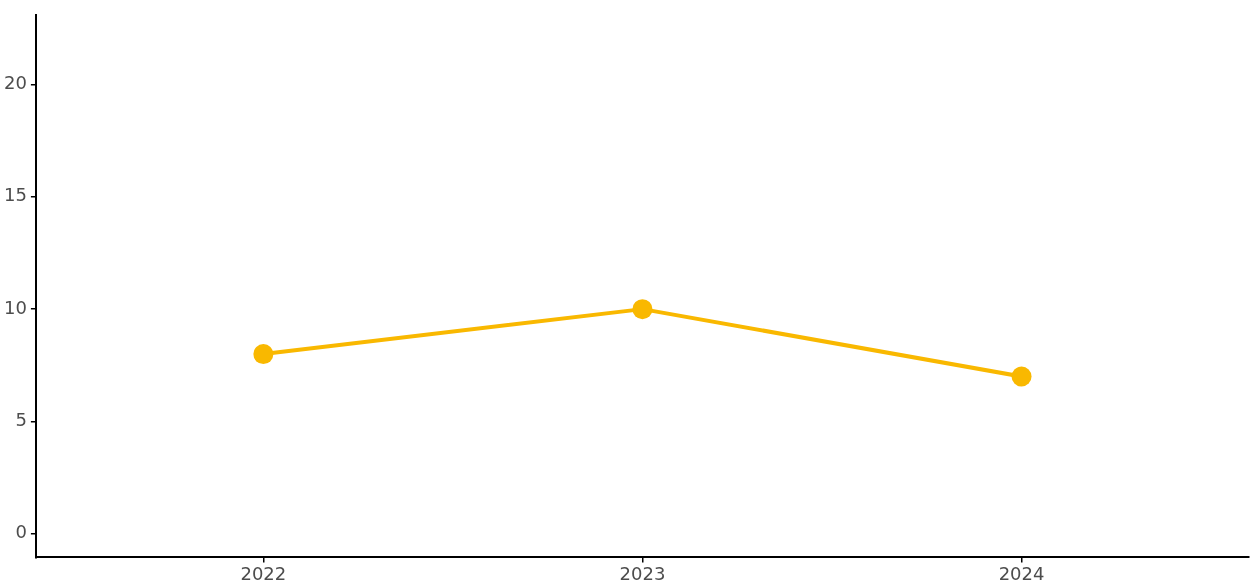  Describe the element at coordinates (263, 573) in the screenshot. I see `x-tick-label: 2022` at that location.